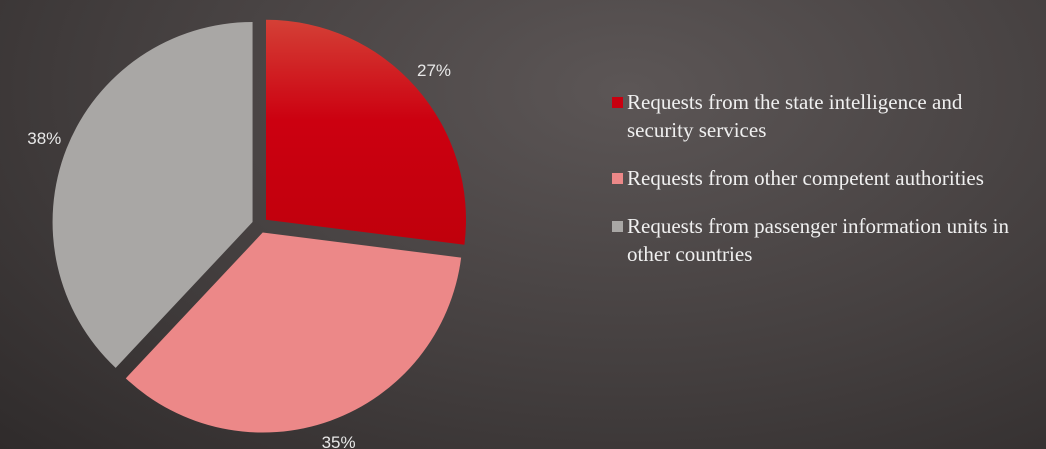 The height and width of the screenshot is (449, 1046). What do you see at coordinates (434, 70) in the screenshot?
I see `data-label: 27%` at bounding box center [434, 70].